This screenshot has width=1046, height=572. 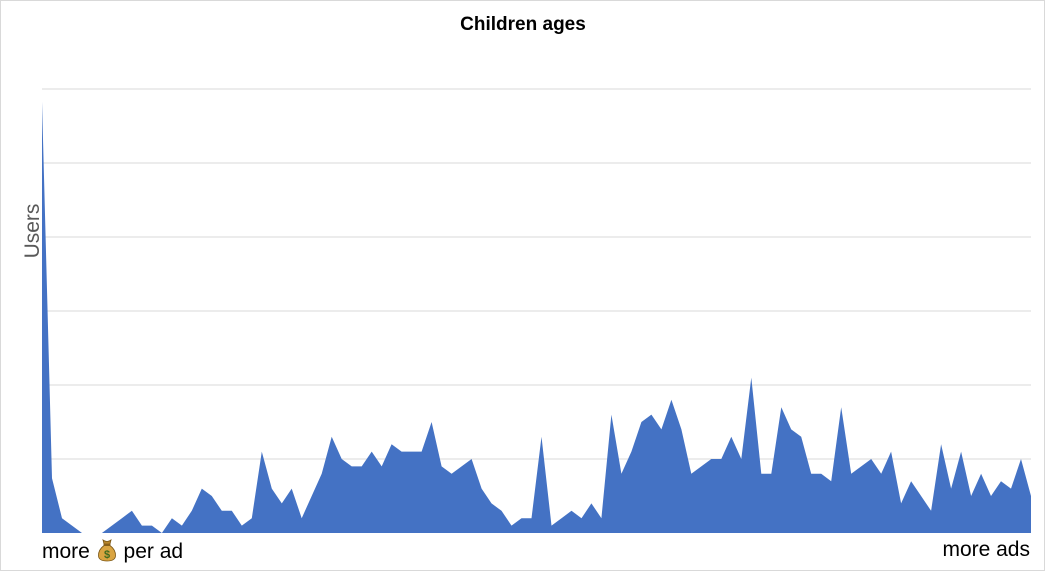 I want to click on money-bag-icon: $, so click(x=107, y=553).